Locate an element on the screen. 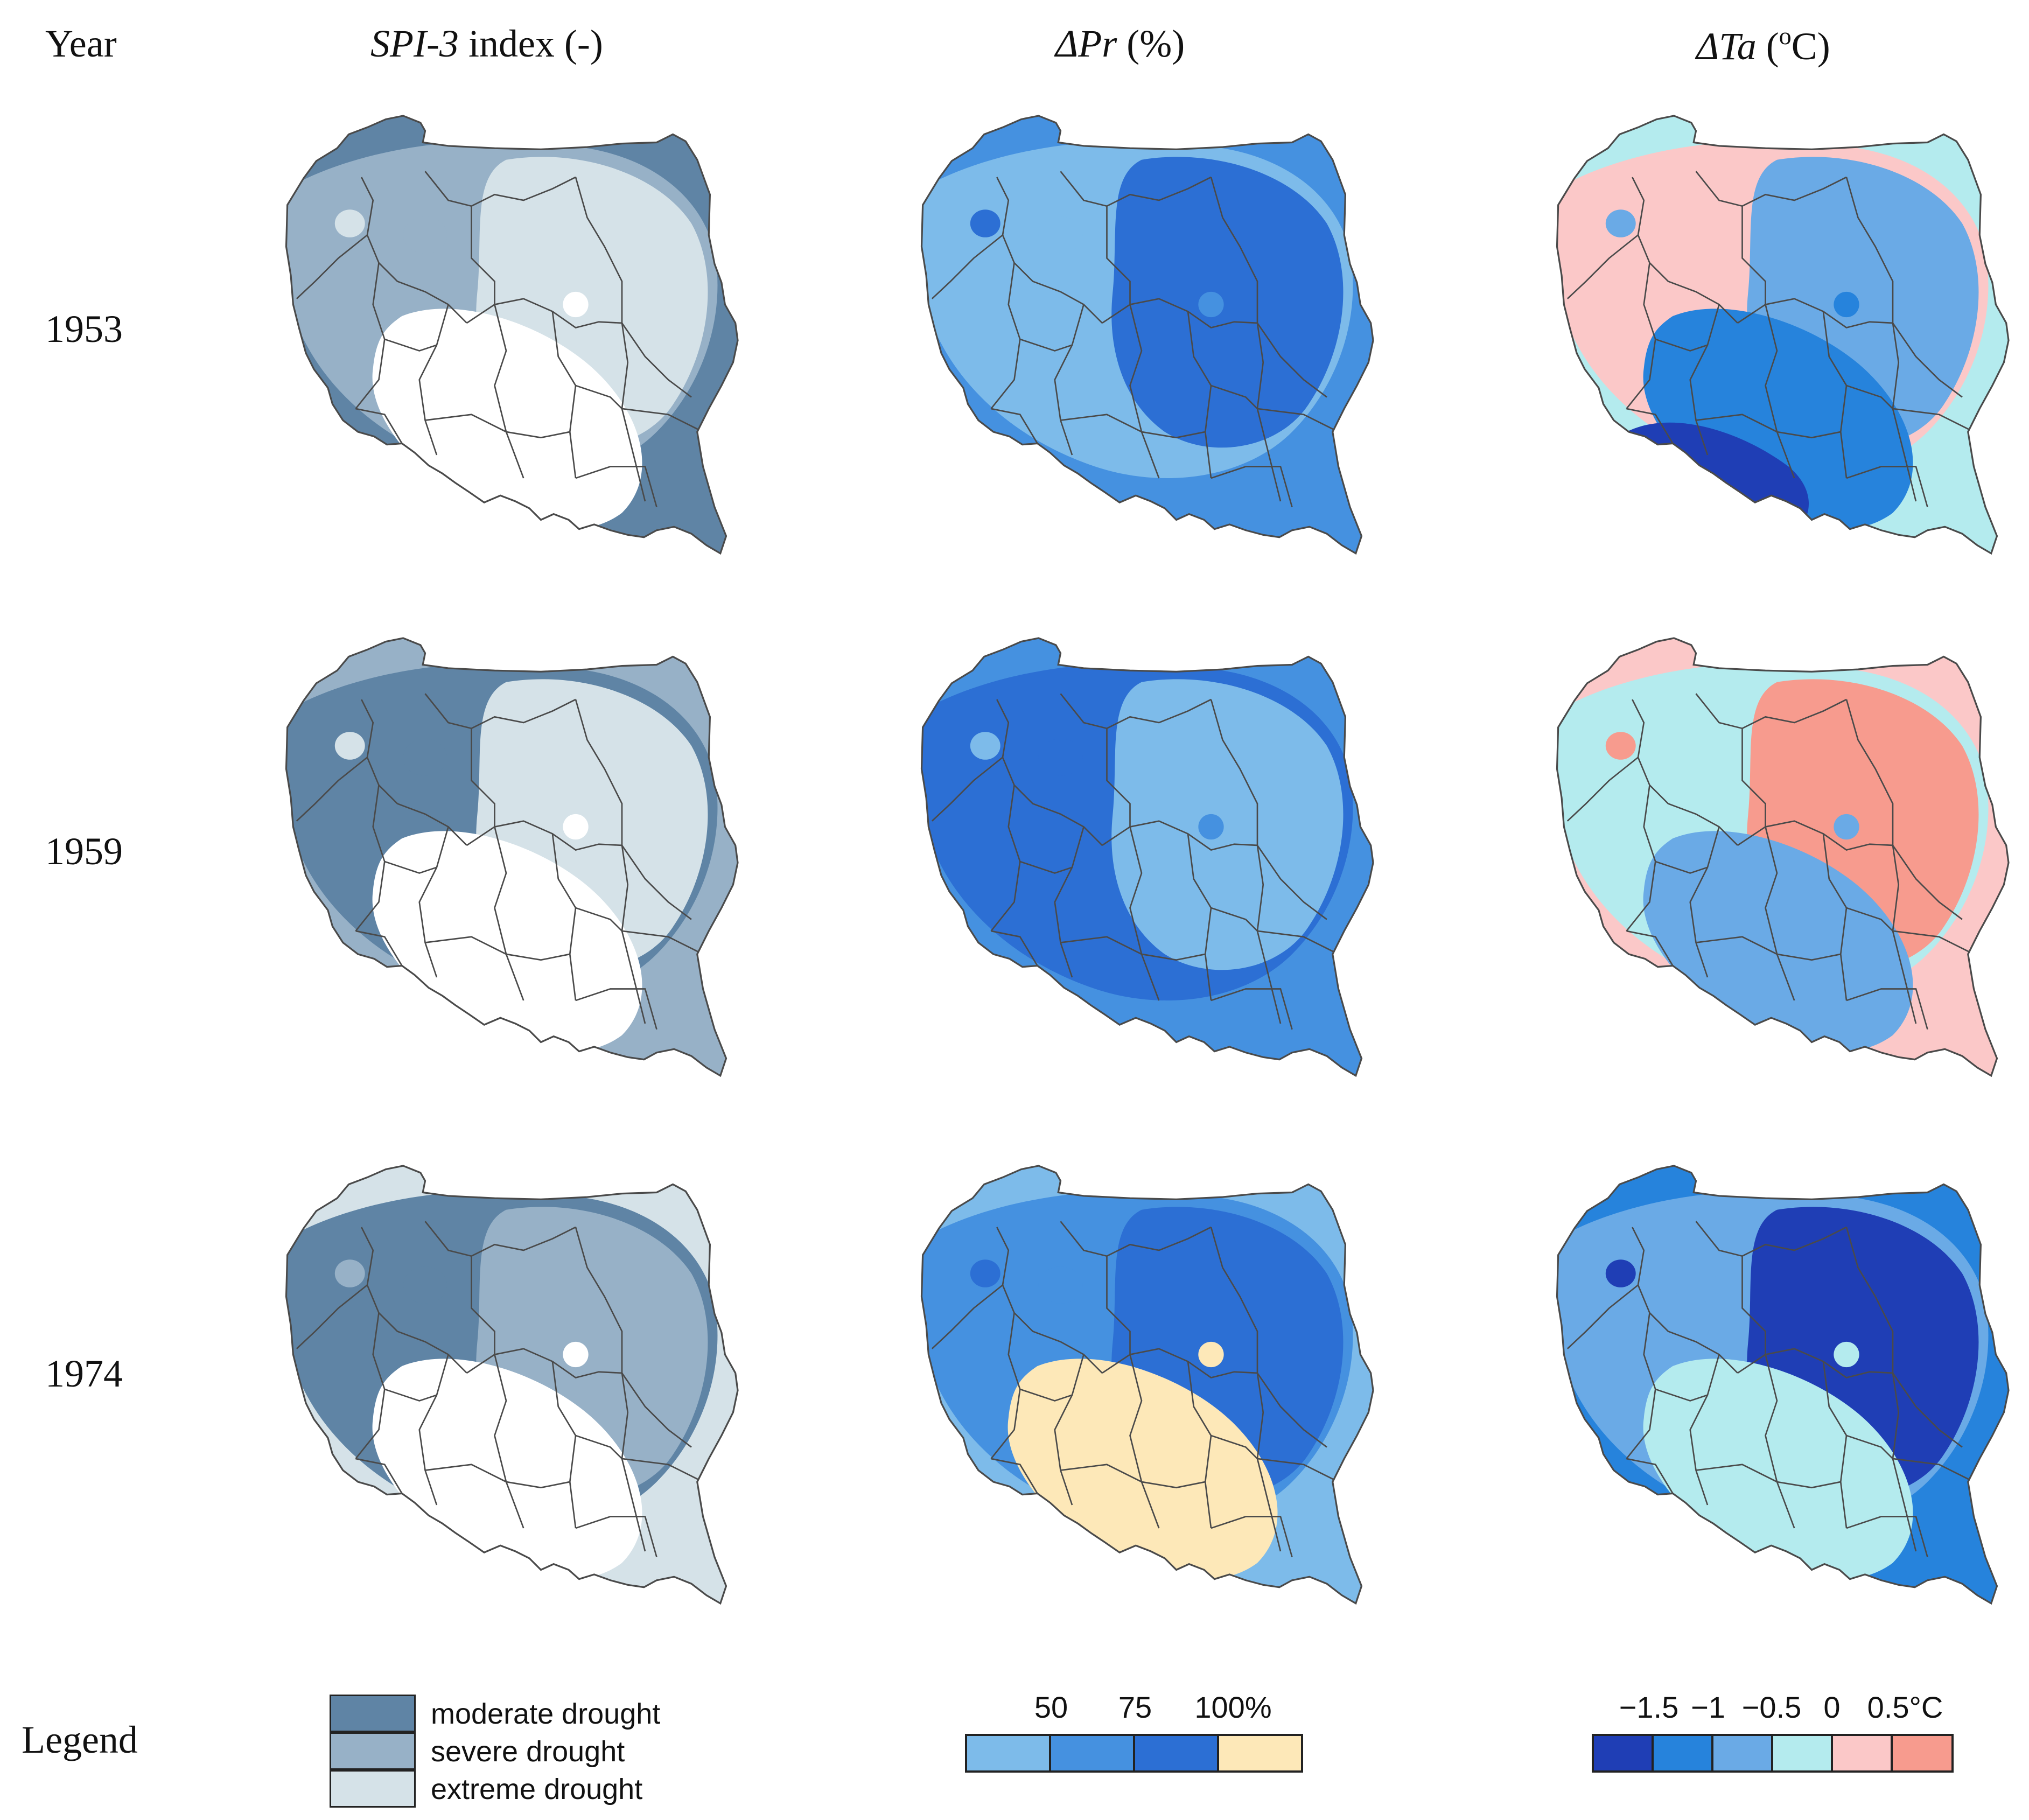  year-column-header: Year is located at coordinates (81, 43).